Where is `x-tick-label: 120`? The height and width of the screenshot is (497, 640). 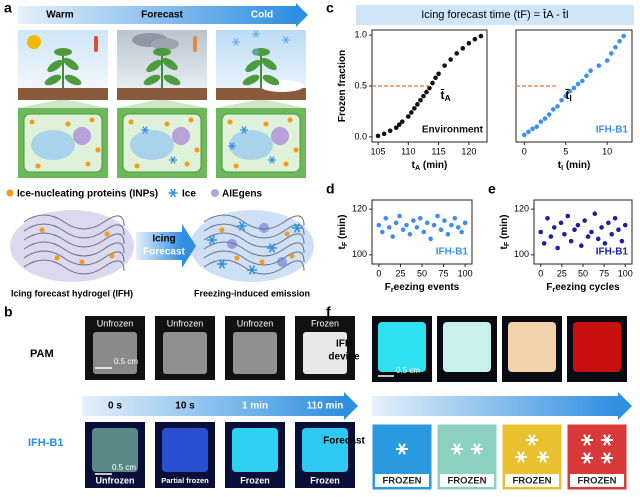
x-tick-label: 120 is located at coordinates (468, 151).